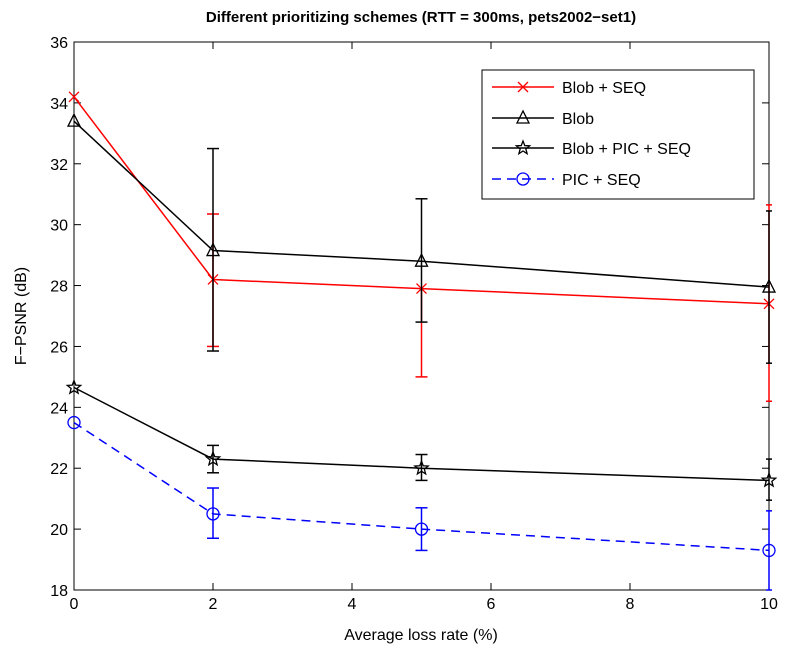 The height and width of the screenshot is (650, 785). I want to click on legend-item: Blob + SEQ, so click(569, 88).